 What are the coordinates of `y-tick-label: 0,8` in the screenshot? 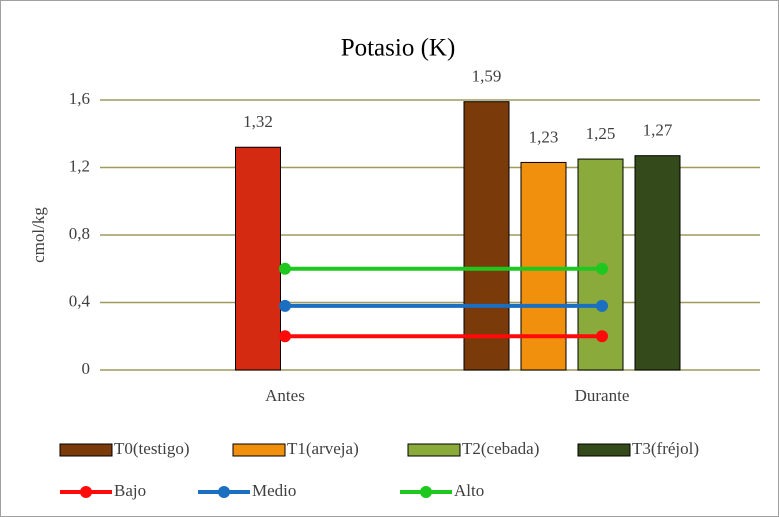 It's located at (79, 233).